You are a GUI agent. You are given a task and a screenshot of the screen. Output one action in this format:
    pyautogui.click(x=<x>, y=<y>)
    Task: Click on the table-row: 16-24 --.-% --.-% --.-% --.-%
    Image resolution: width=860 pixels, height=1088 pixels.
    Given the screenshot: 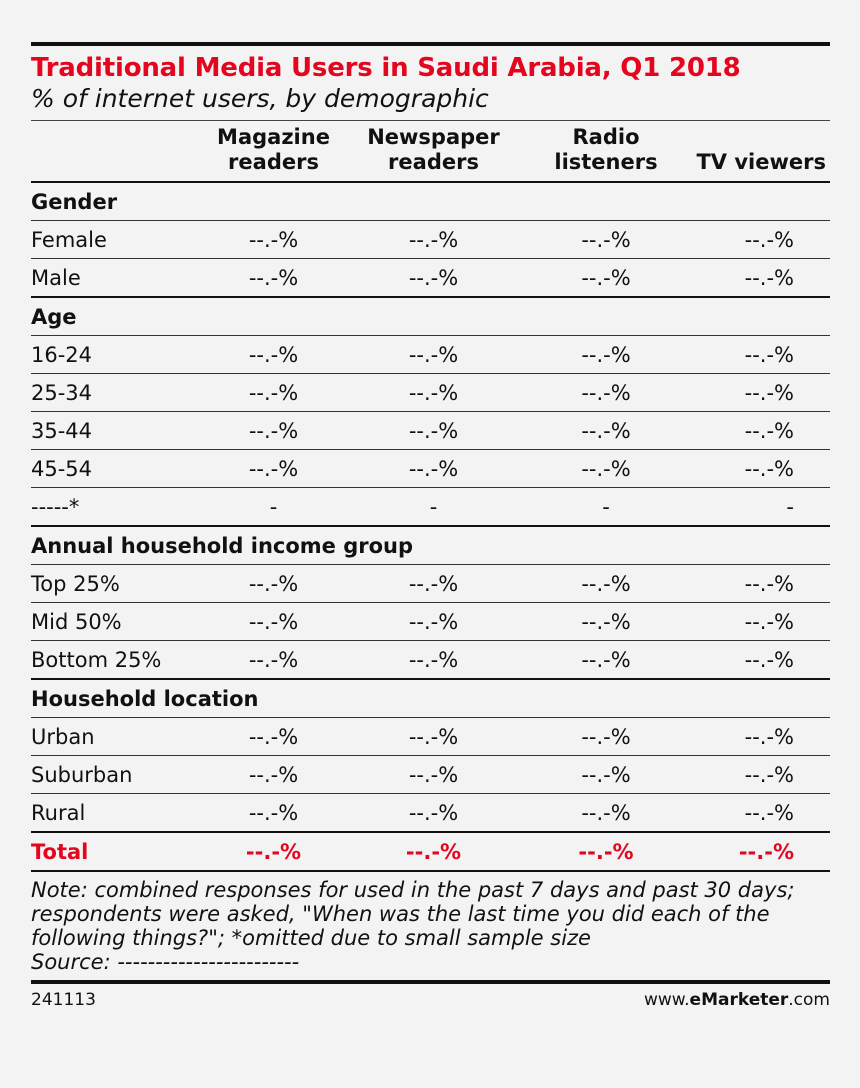 What is the action you would take?
    pyautogui.click(x=430, y=354)
    